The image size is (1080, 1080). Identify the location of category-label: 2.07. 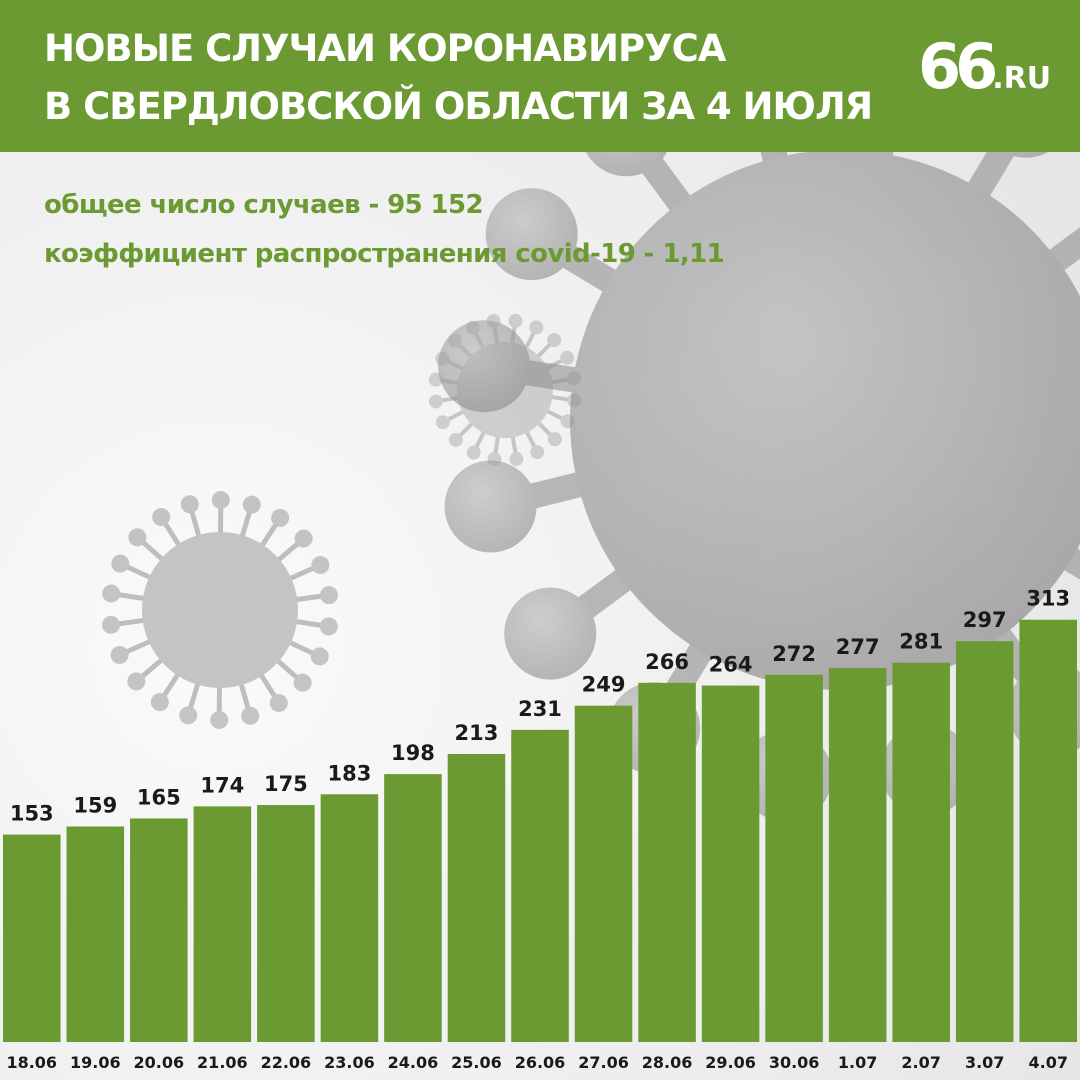
(920, 1062).